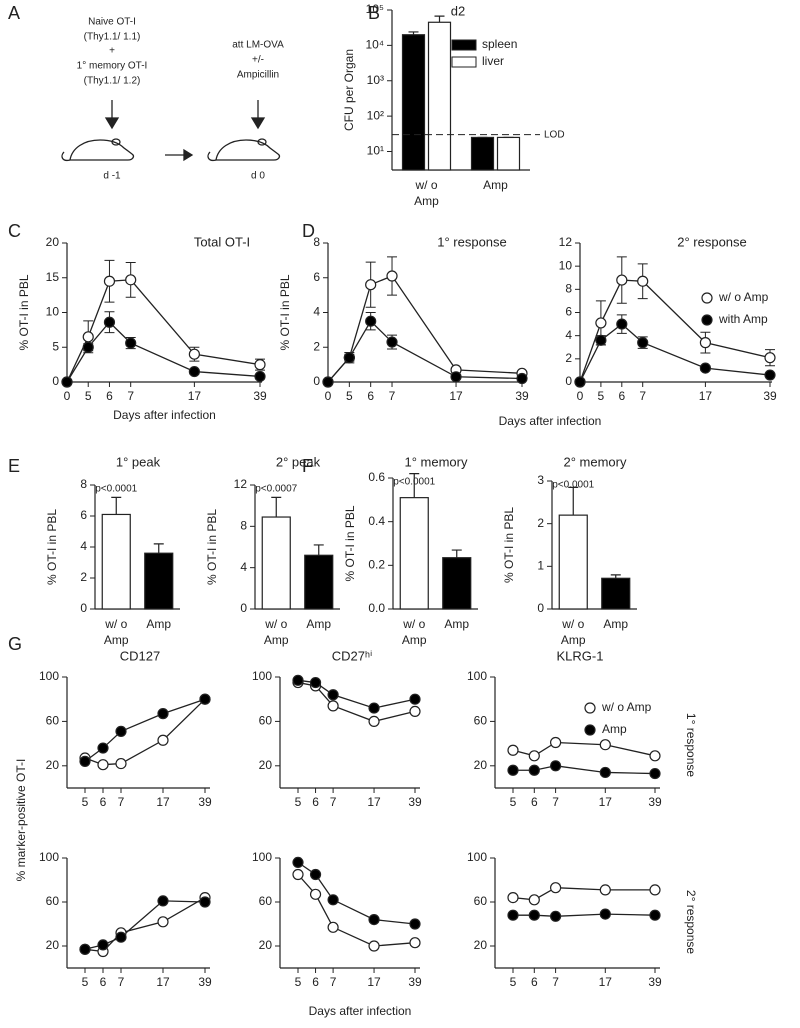  Describe the element at coordinates (243, 567) in the screenshot. I see `y-tick-label: 4` at that location.